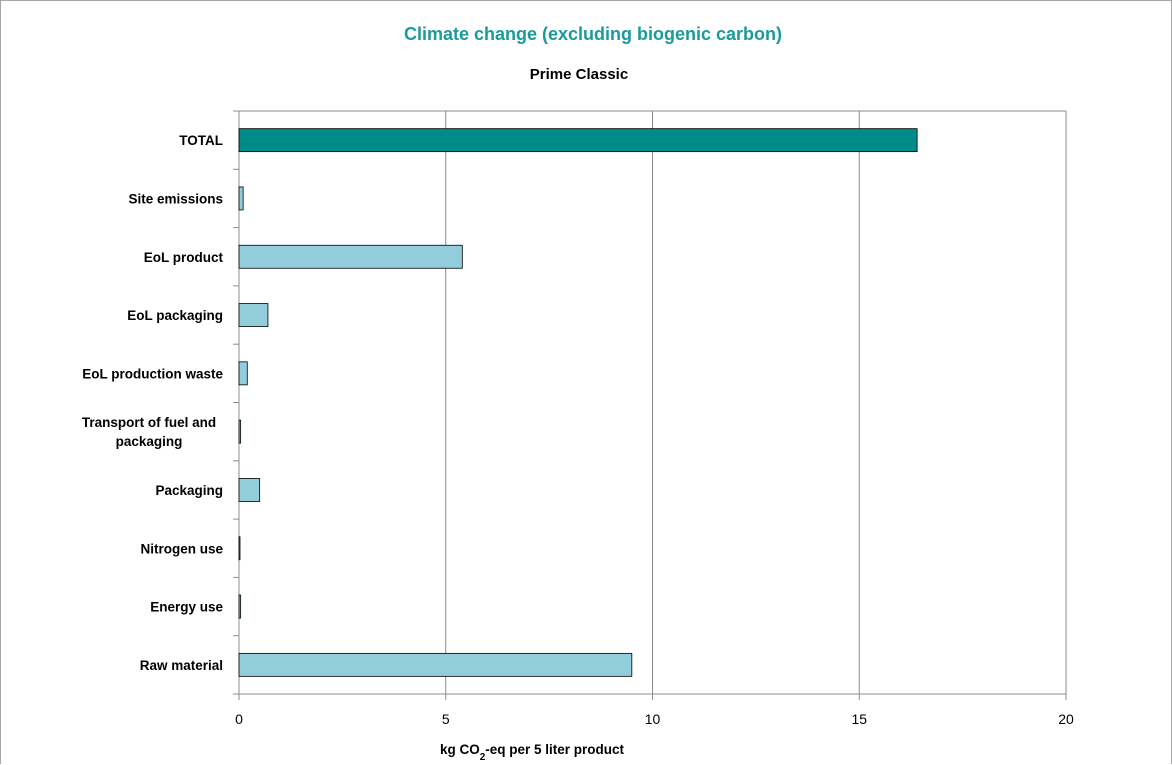  I want to click on category-label-7: Nitrogen use, so click(181, 548).